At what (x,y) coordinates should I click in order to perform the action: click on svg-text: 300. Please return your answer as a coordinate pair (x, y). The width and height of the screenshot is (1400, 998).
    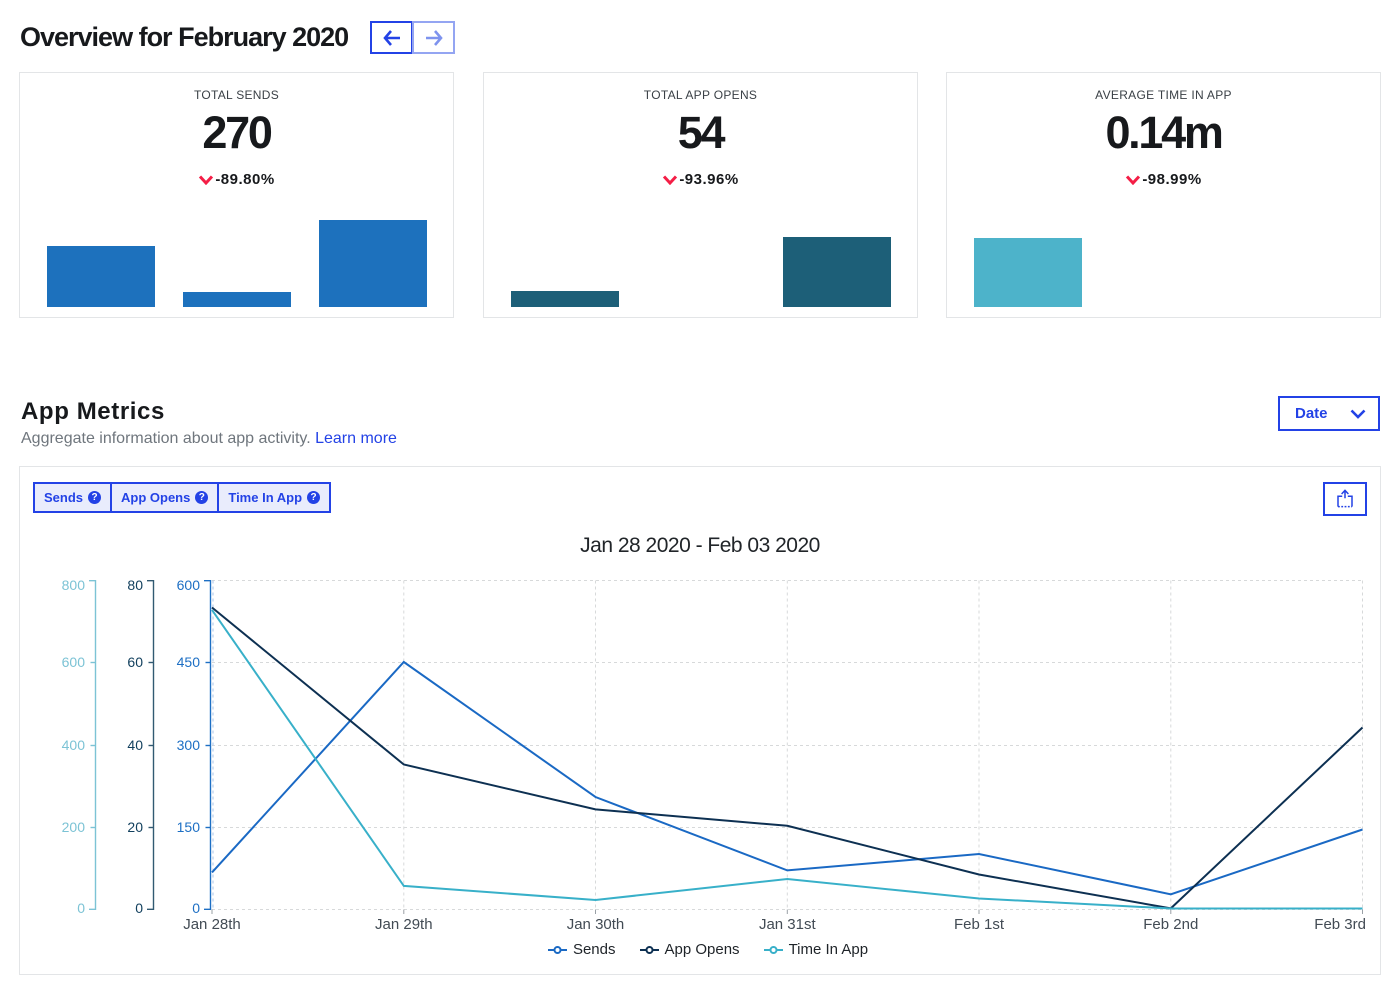
    Looking at the image, I should click on (189, 745).